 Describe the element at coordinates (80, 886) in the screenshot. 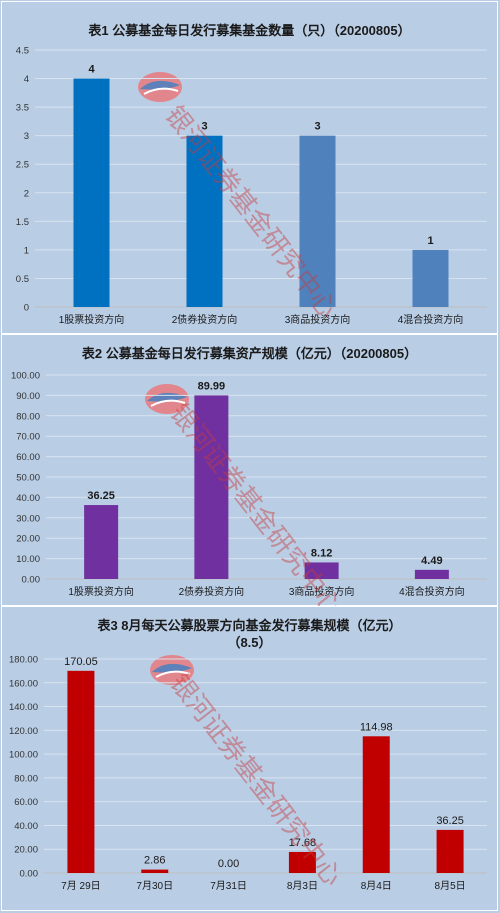

I see `chart-3-category-label: 7月 29日` at that location.